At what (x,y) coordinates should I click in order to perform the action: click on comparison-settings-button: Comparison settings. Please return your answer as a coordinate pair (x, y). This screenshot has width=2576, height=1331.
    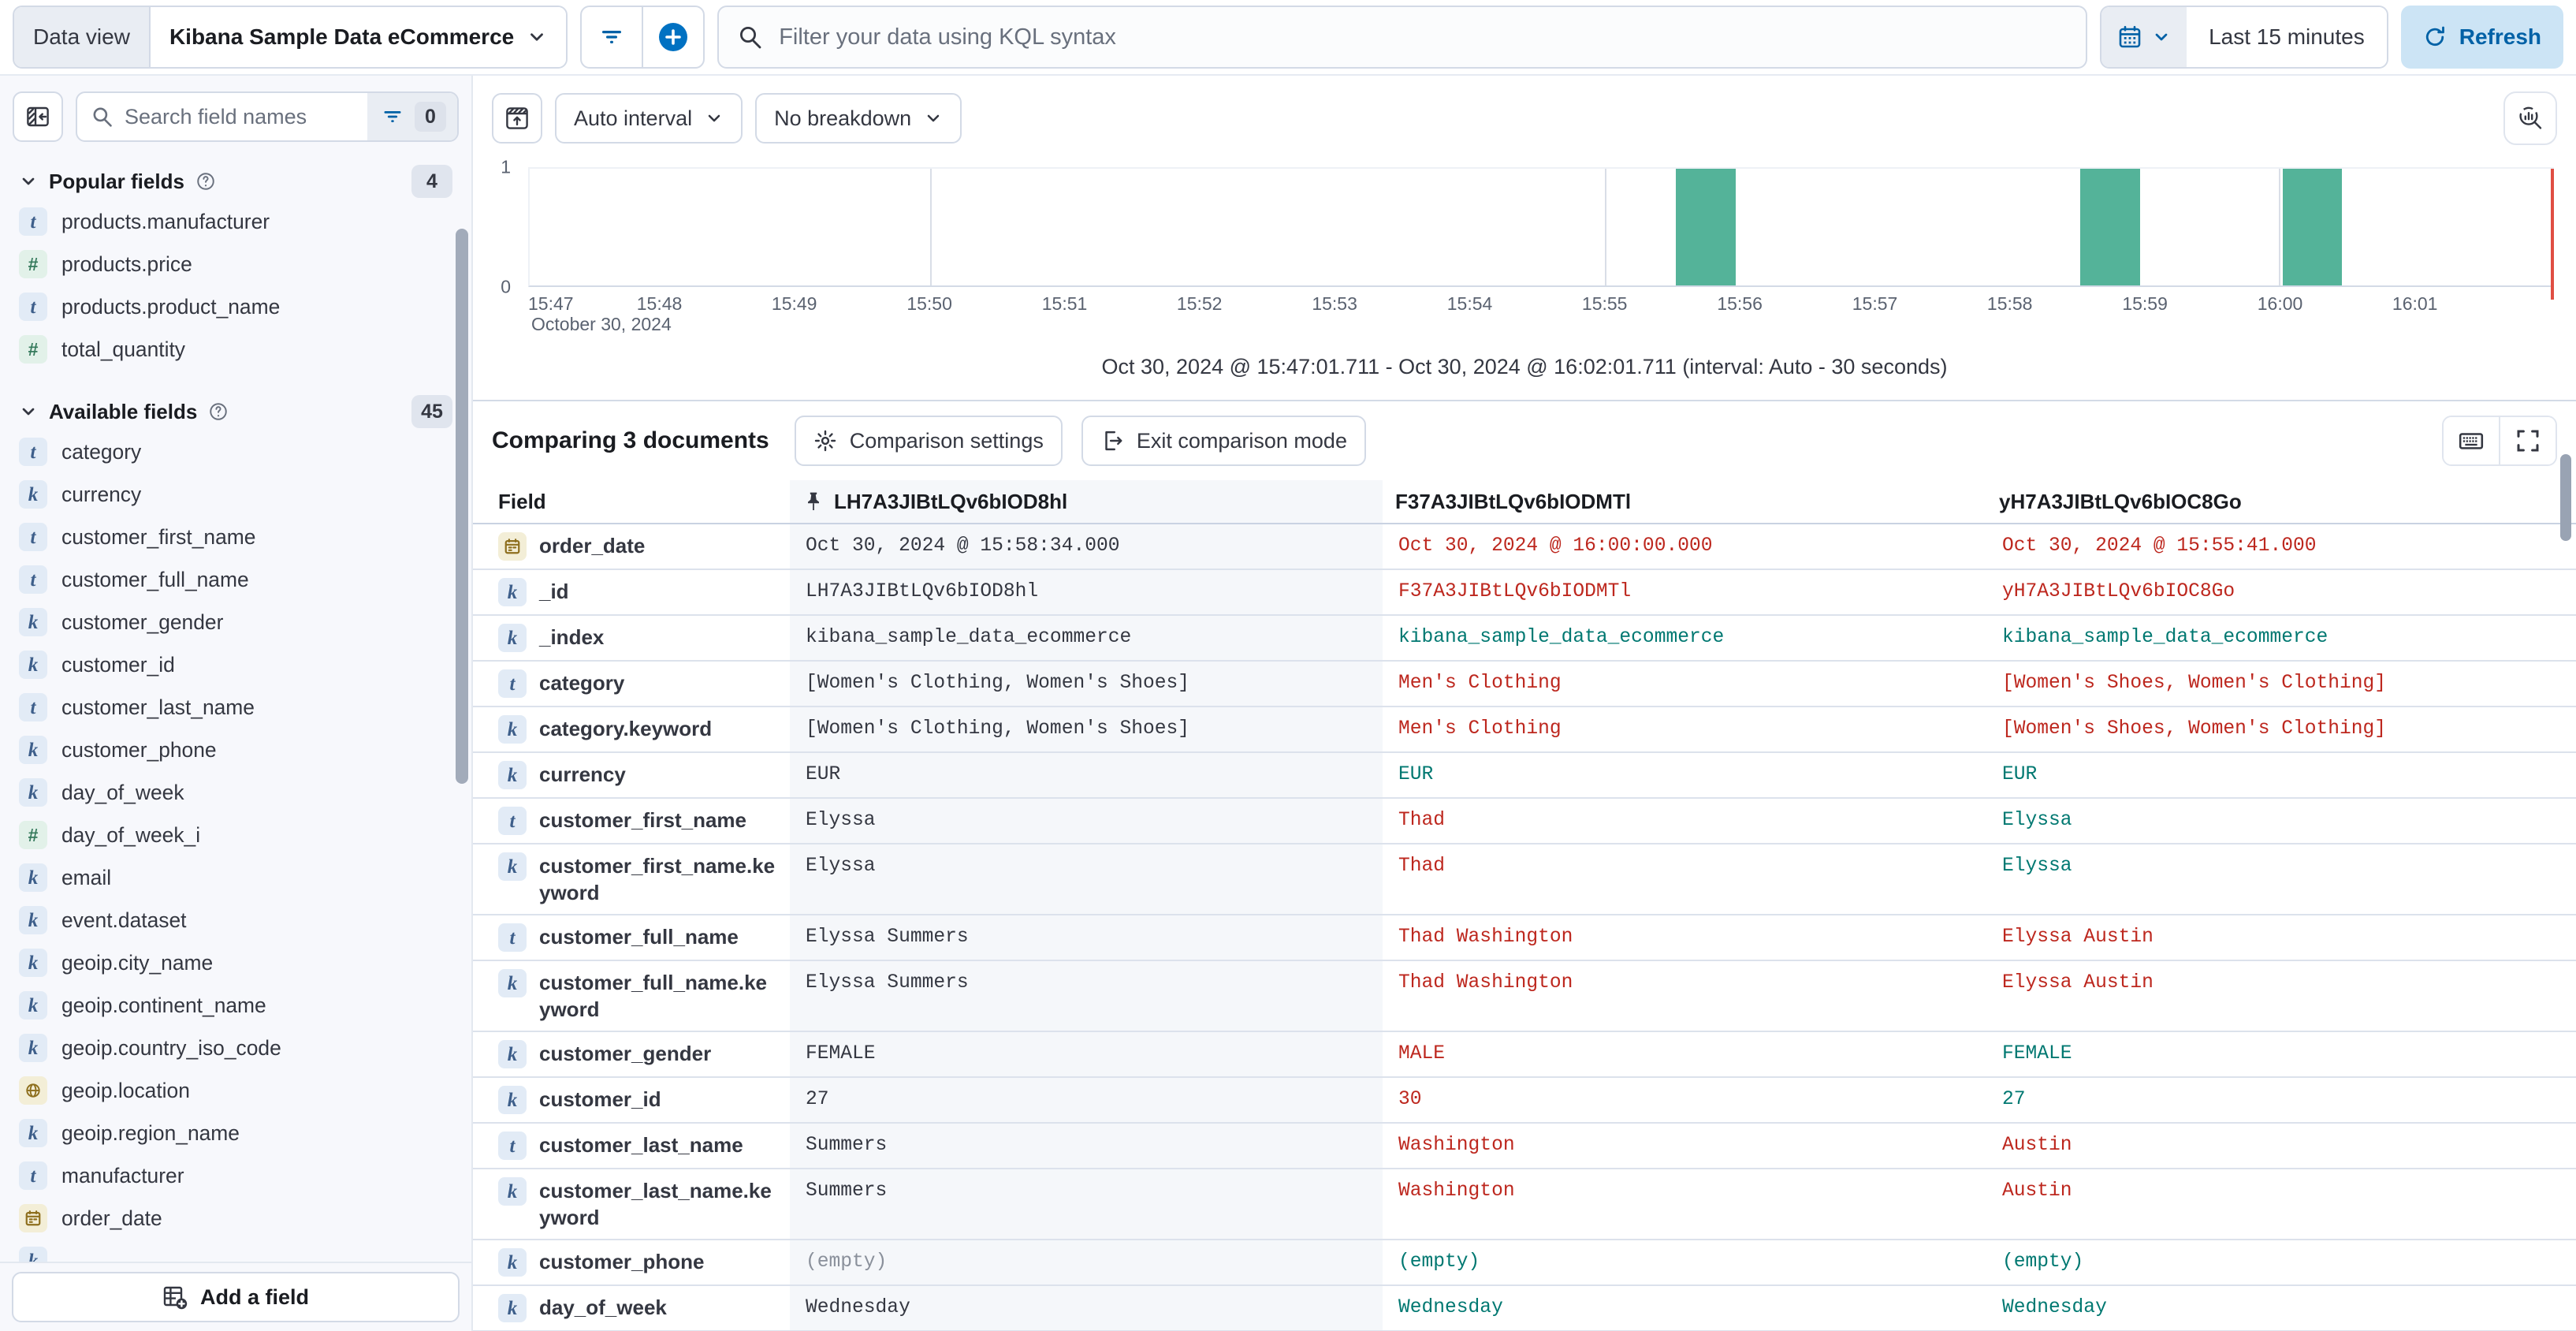
    Looking at the image, I should click on (928, 441).